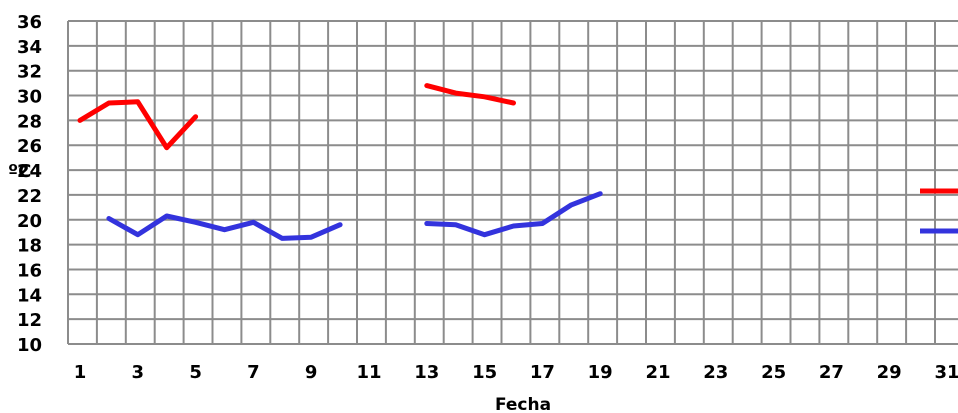  I want to click on x-axis-label: Fecha, so click(523, 404).